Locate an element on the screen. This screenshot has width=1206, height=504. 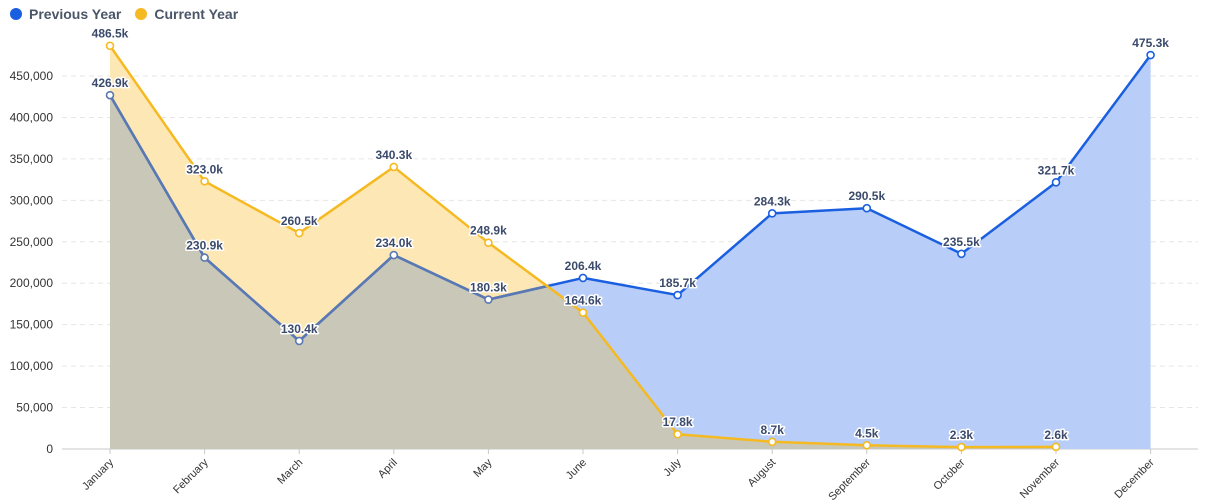
legend-item-previous-year: Previous Year is located at coordinates (65, 14).